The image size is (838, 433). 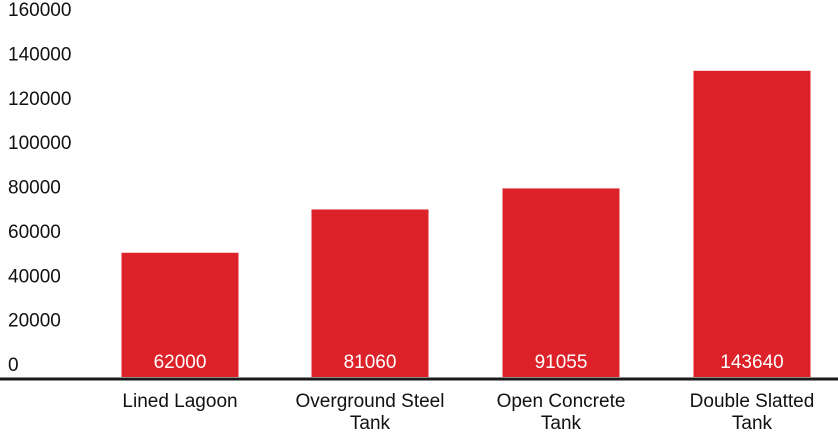 What do you see at coordinates (561, 362) in the screenshot?
I see `bar-data-label: 91055` at bounding box center [561, 362].